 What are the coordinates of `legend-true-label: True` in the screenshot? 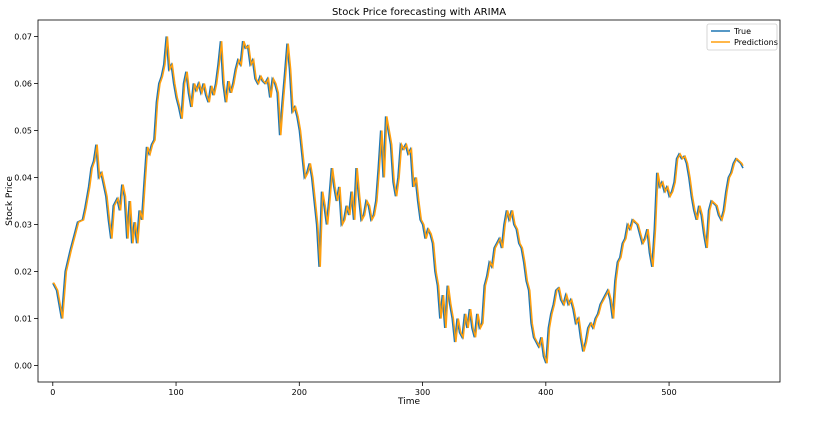 It's located at (742, 31).